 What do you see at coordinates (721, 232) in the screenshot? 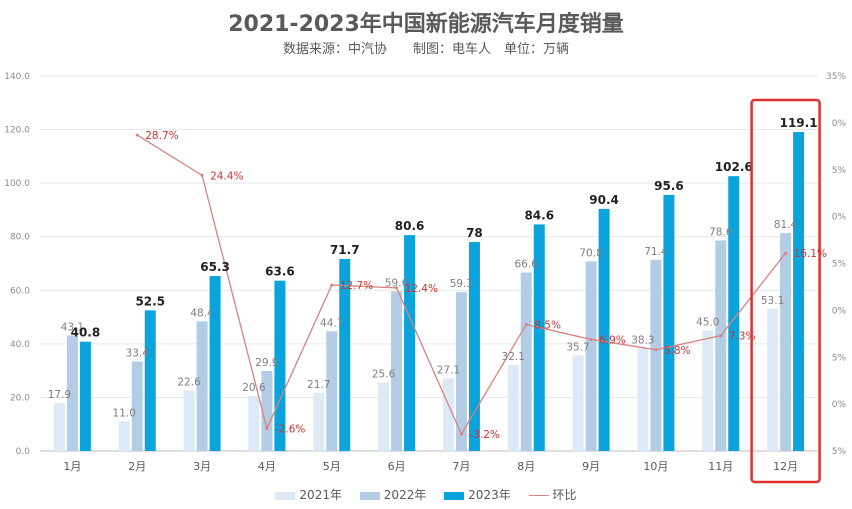
I see `bar-data-label: 78.6` at bounding box center [721, 232].